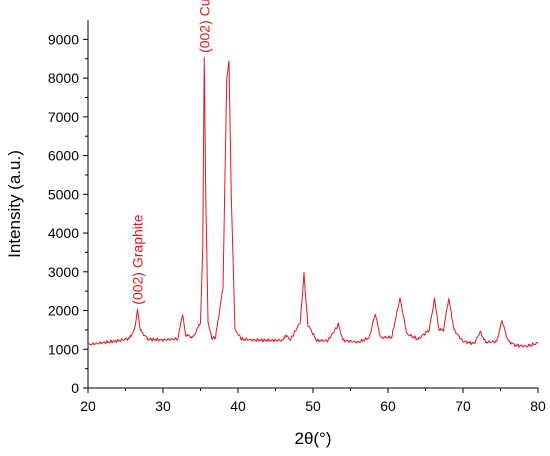  Describe the element at coordinates (63, 117) in the screenshot. I see `y-tick-label: 7000` at that location.